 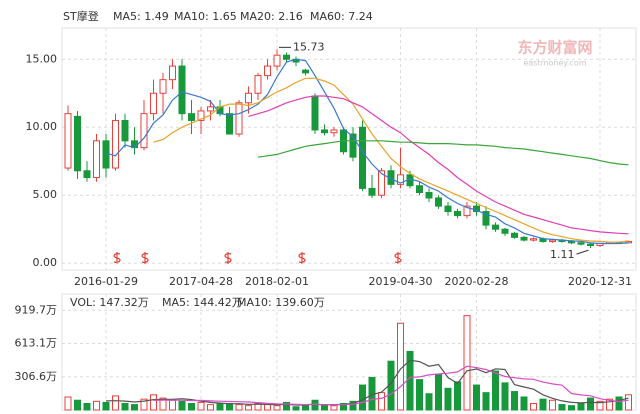 I want to click on x-tick-label: 2020-12-31, so click(x=600, y=281).